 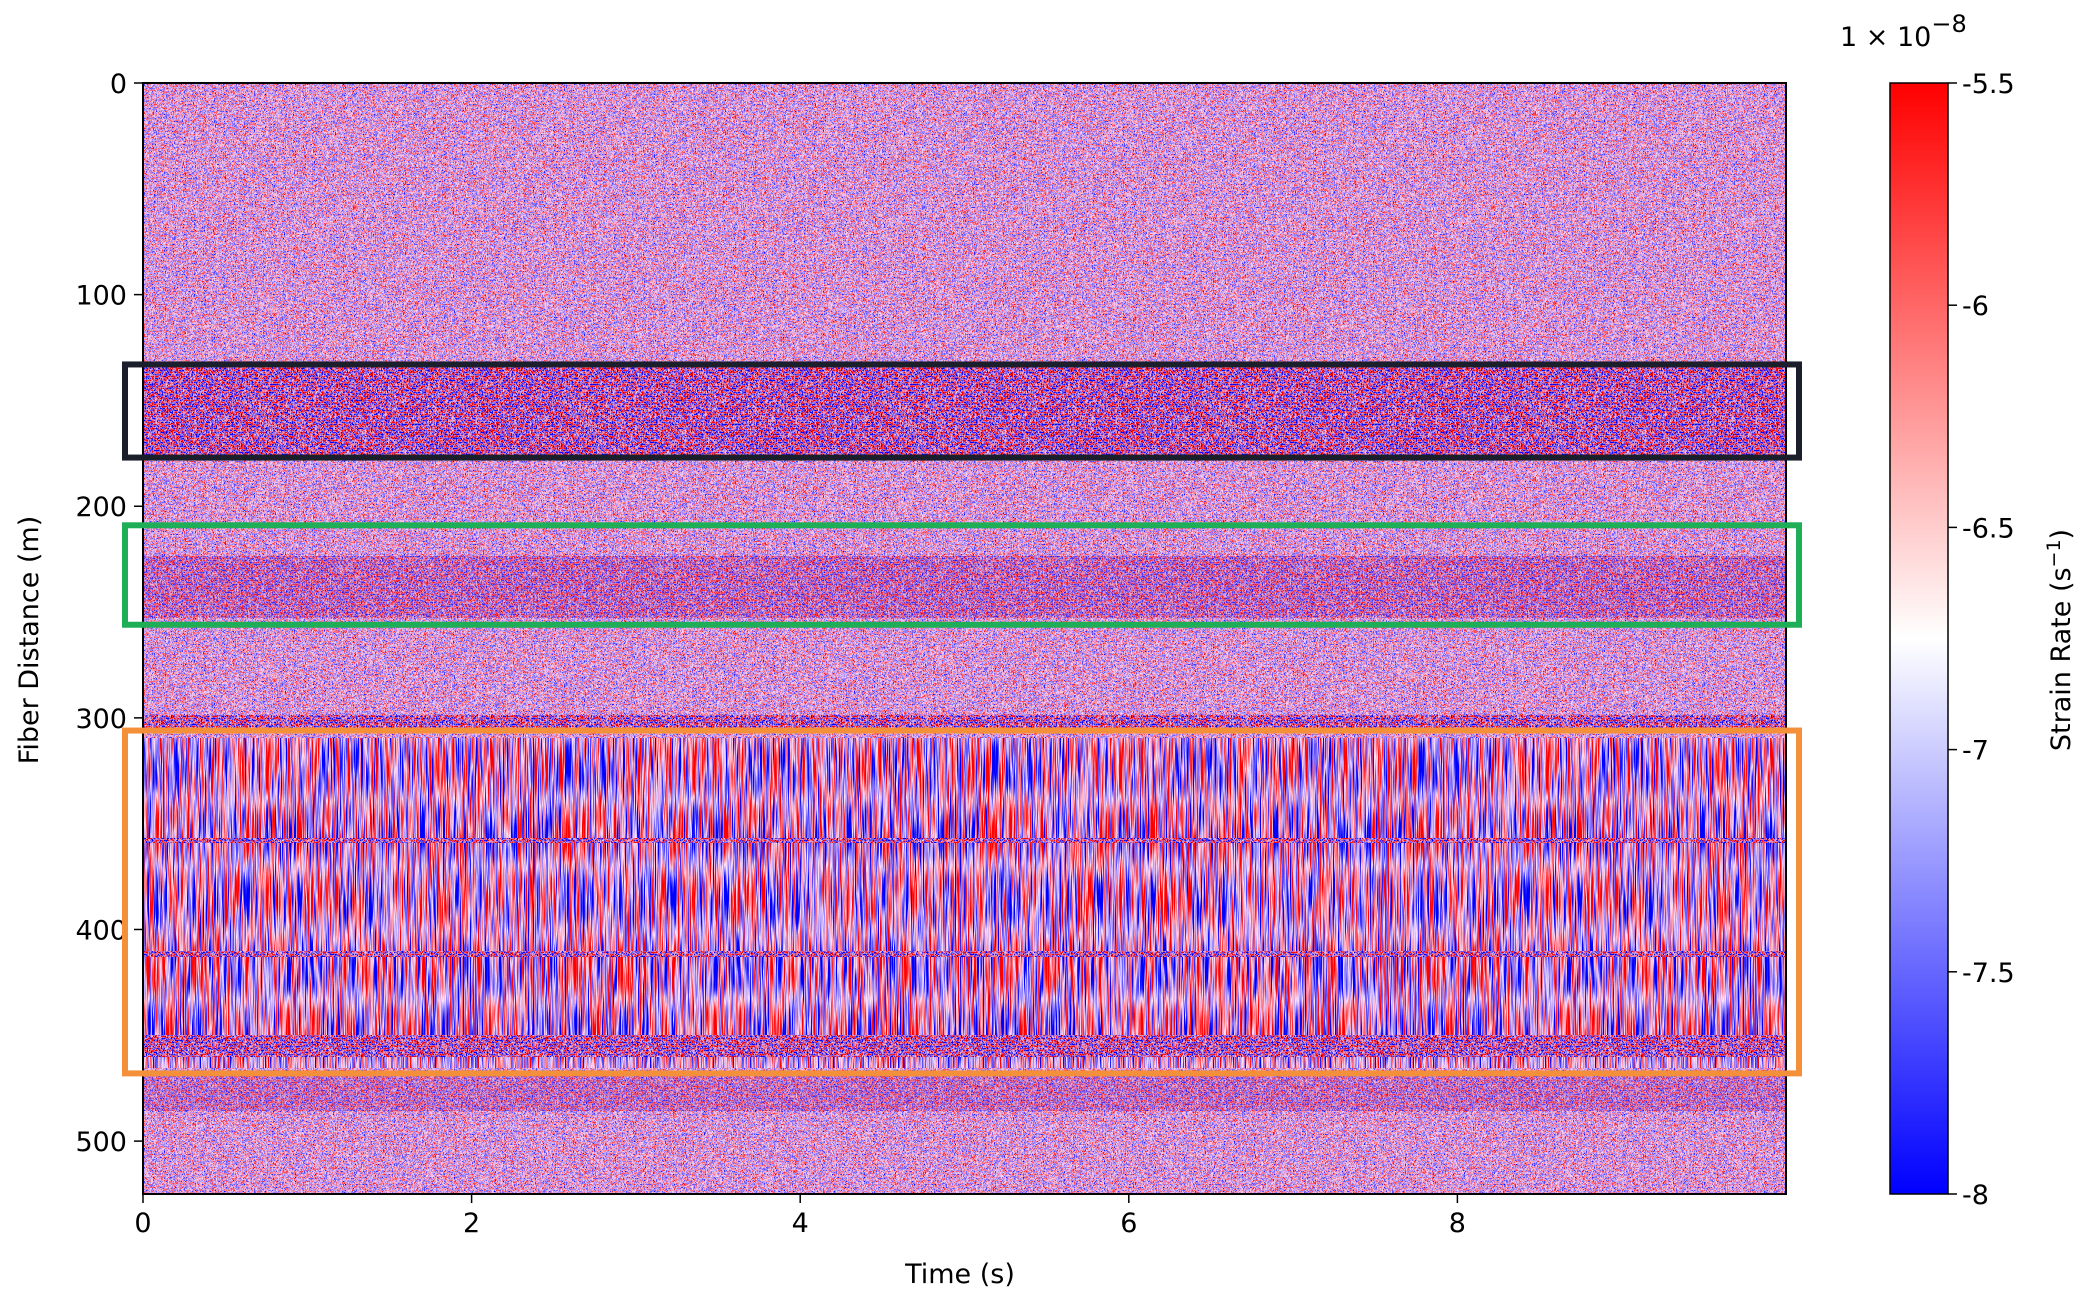 I want to click on colorbar-tick-label: -6.5, so click(x=1988, y=528).